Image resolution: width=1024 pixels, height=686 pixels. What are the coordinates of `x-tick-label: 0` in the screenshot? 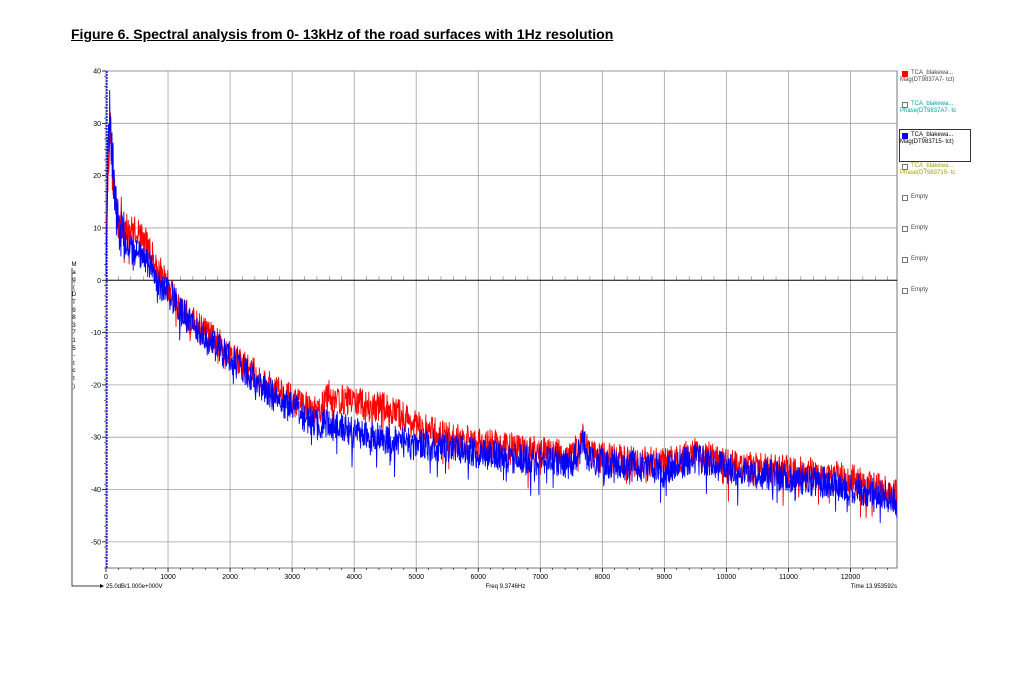 It's located at (106, 577).